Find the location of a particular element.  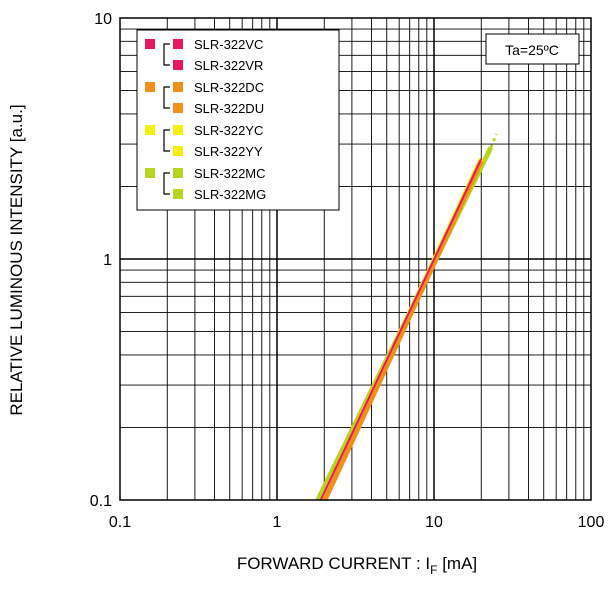

annotation-box: Ta=25ºC is located at coordinates (532, 49).